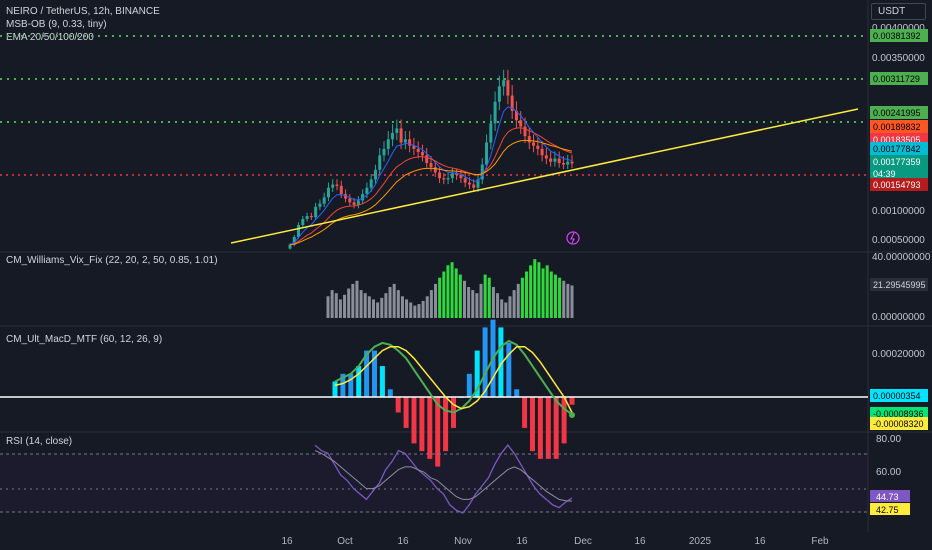  Describe the element at coordinates (820, 541) in the screenshot. I see `time-axis-label: Feb` at that location.